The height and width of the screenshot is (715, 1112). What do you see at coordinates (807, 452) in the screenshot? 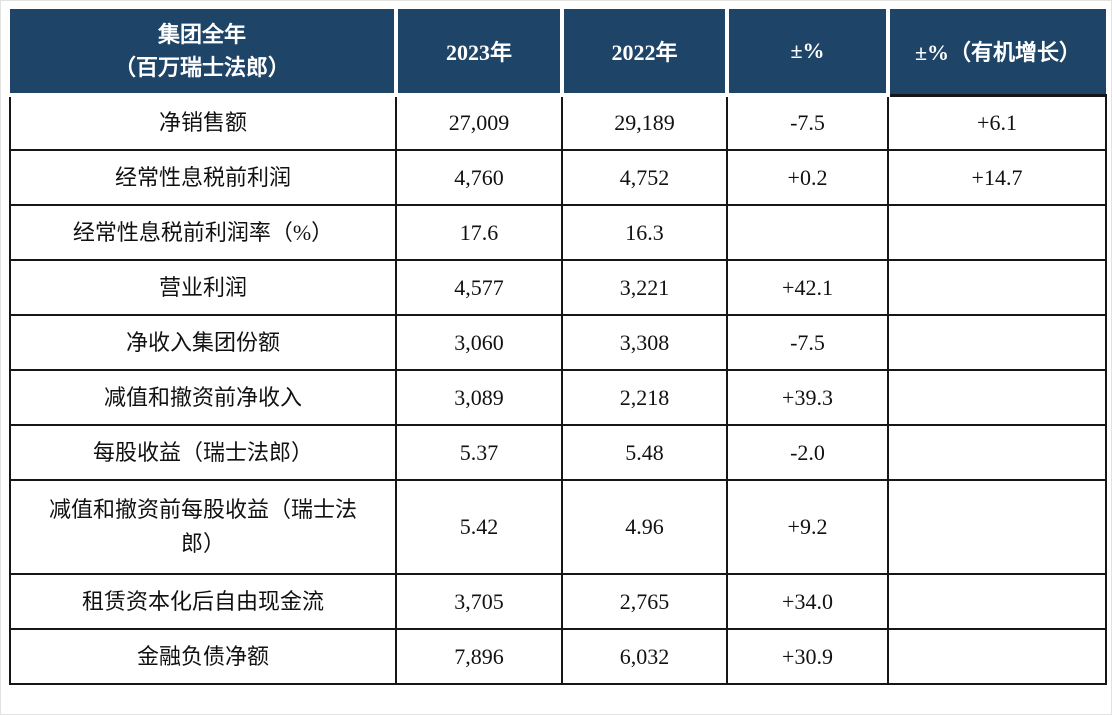
I see `value-change-pct: -2.0` at bounding box center [807, 452].